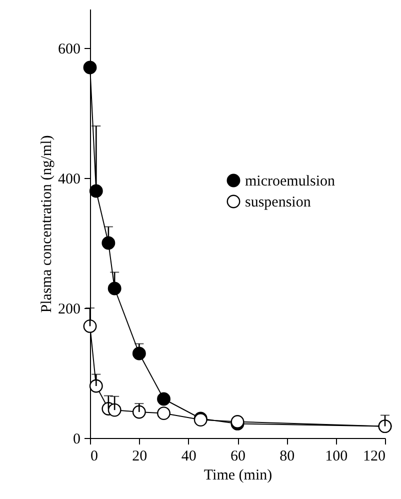 This screenshot has height=499, width=401. What do you see at coordinates (69, 310) in the screenshot?
I see `y-tick-label: 200` at bounding box center [69, 310].